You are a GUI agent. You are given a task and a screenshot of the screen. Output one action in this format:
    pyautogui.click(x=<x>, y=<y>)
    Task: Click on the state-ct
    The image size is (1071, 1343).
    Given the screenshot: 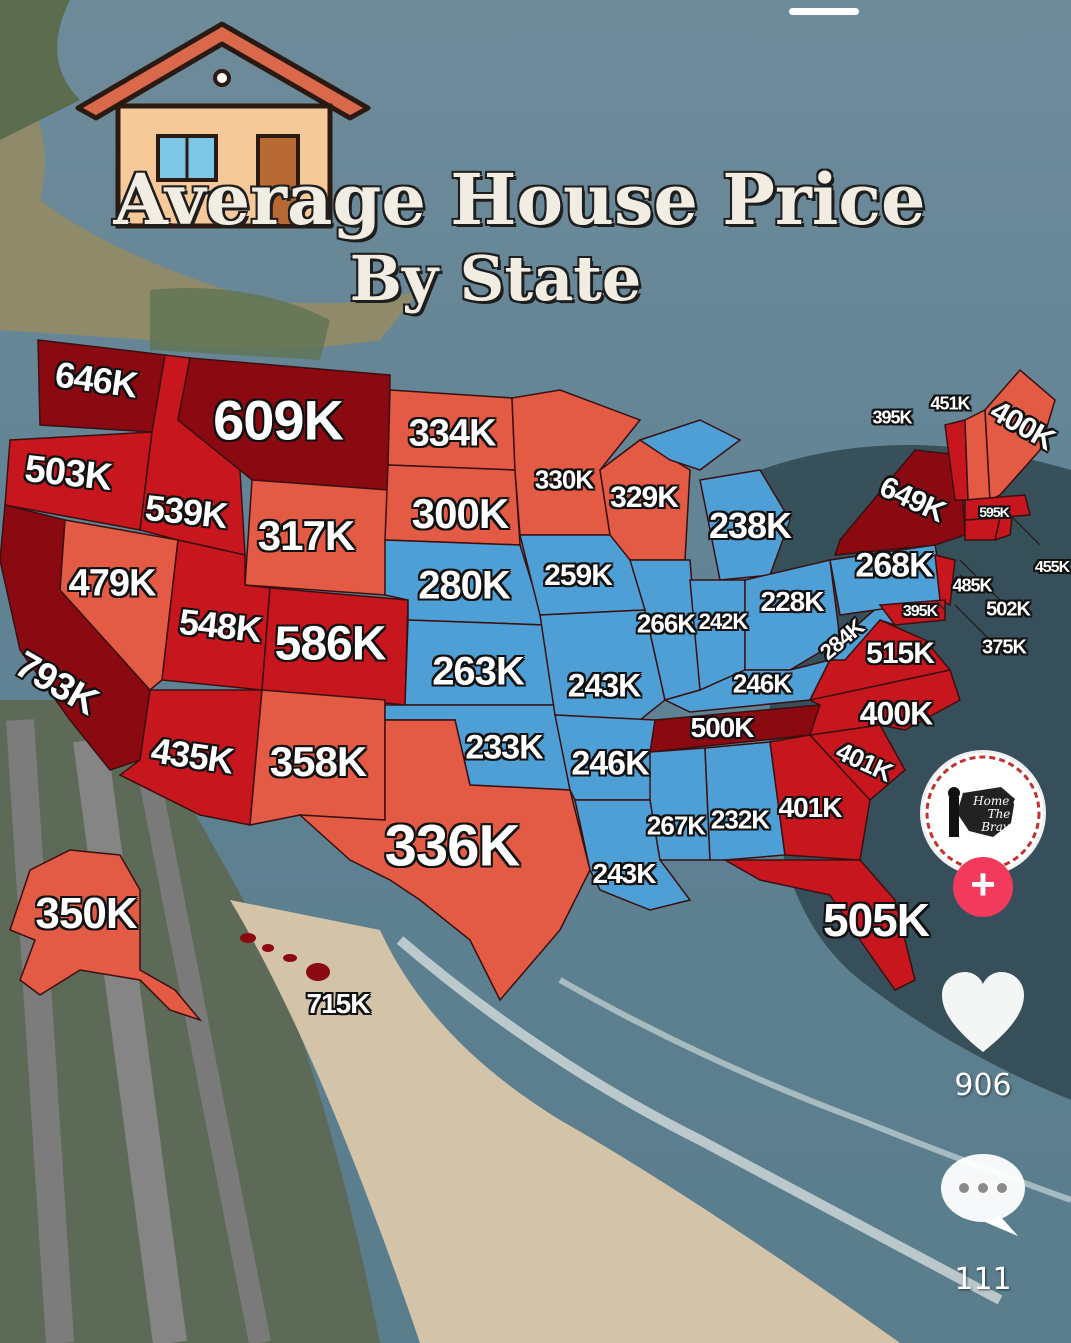 What is the action you would take?
    pyautogui.click(x=982, y=529)
    